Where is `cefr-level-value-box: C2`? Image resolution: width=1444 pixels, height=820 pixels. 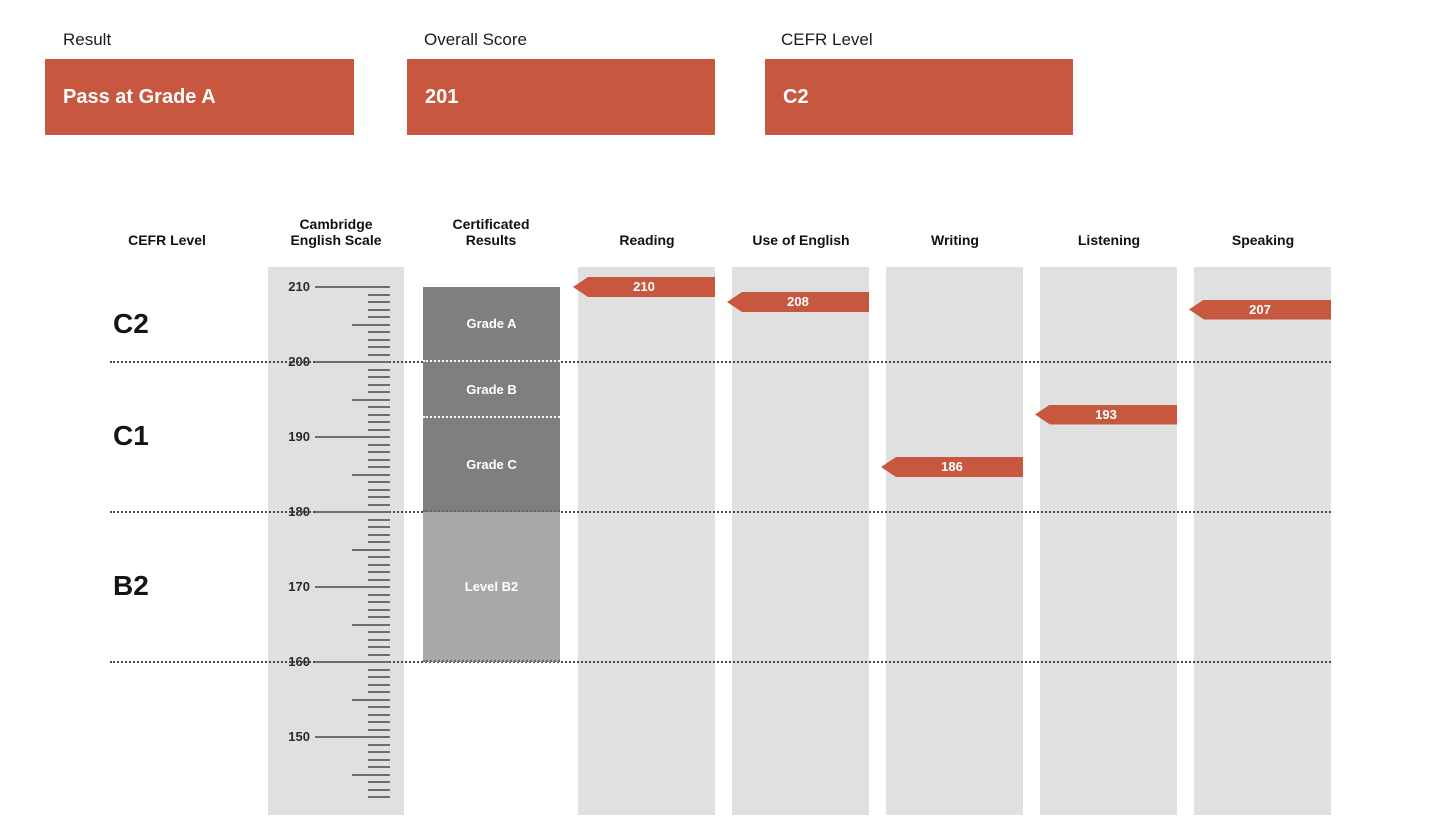 cefr-level-value-box: C2 is located at coordinates (919, 97).